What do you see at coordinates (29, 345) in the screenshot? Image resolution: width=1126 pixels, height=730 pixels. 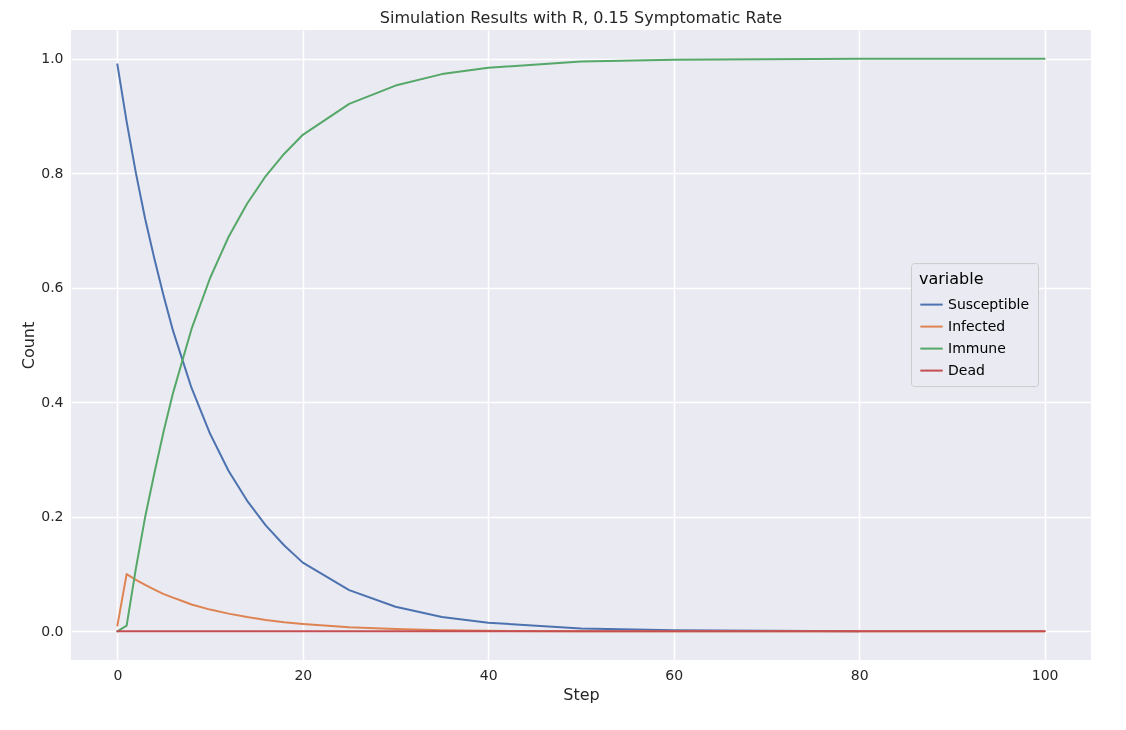 I see `y-axis-title: Count` at bounding box center [29, 345].